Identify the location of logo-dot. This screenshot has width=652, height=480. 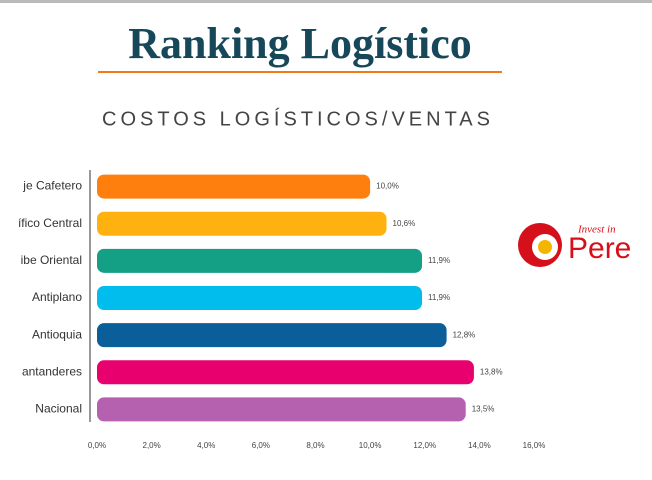
(545, 247).